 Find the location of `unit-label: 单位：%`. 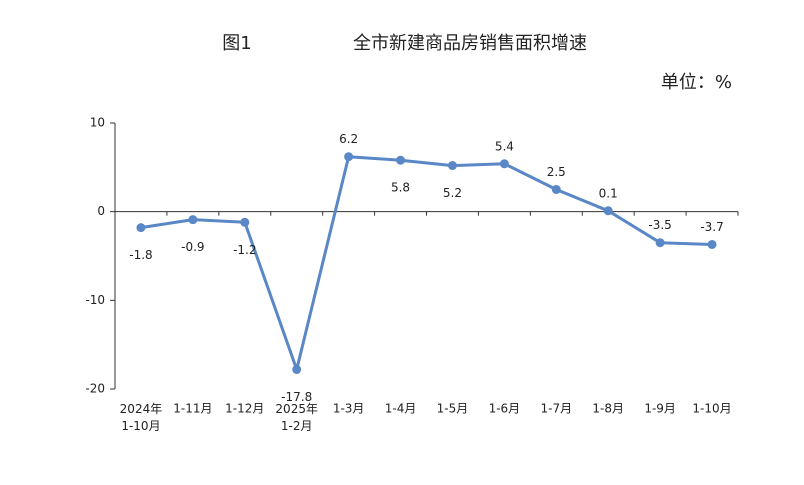

unit-label: 单位：% is located at coordinates (696, 82).